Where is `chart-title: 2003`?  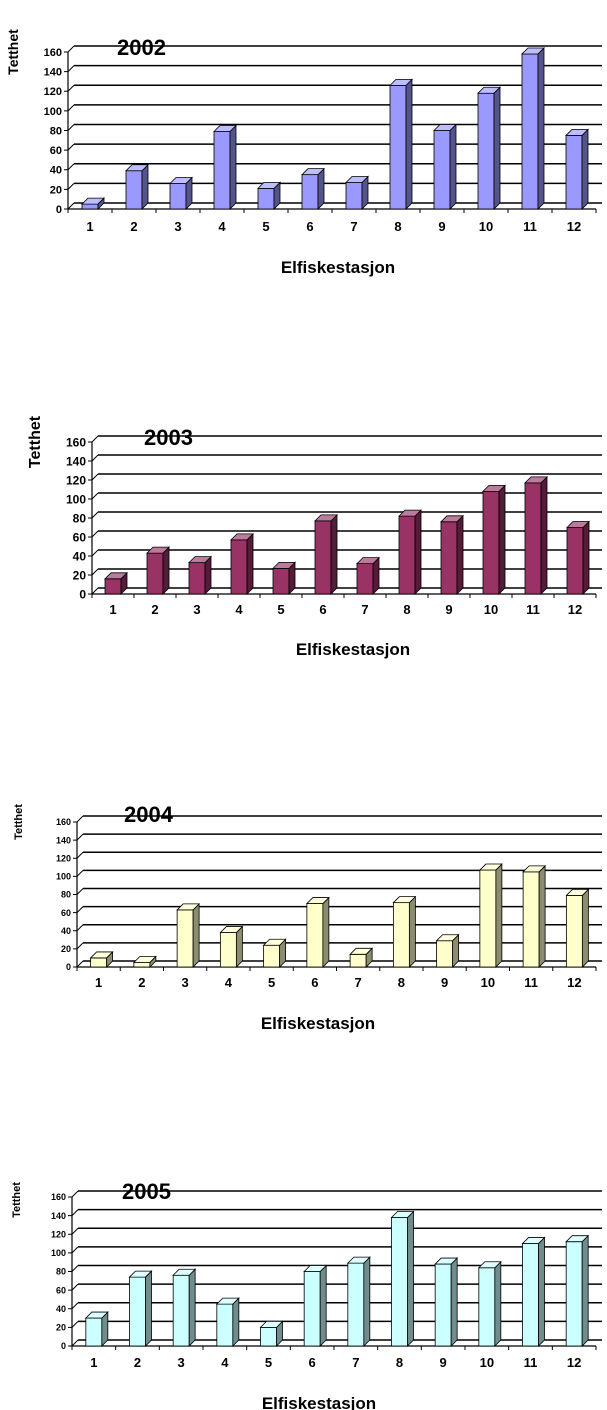 chart-title: 2003 is located at coordinates (168, 437).